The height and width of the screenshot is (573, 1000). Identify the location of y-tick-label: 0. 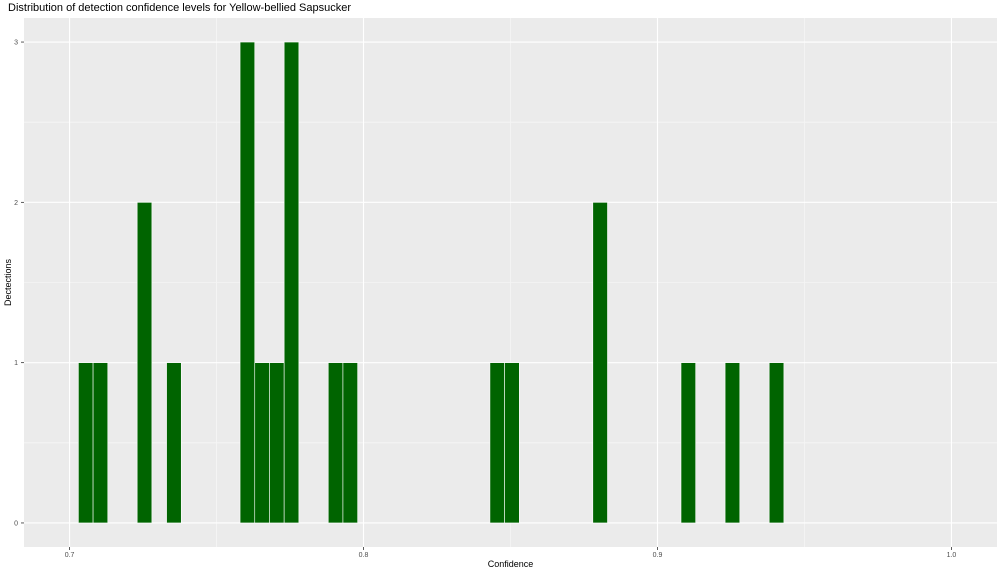
(16, 523).